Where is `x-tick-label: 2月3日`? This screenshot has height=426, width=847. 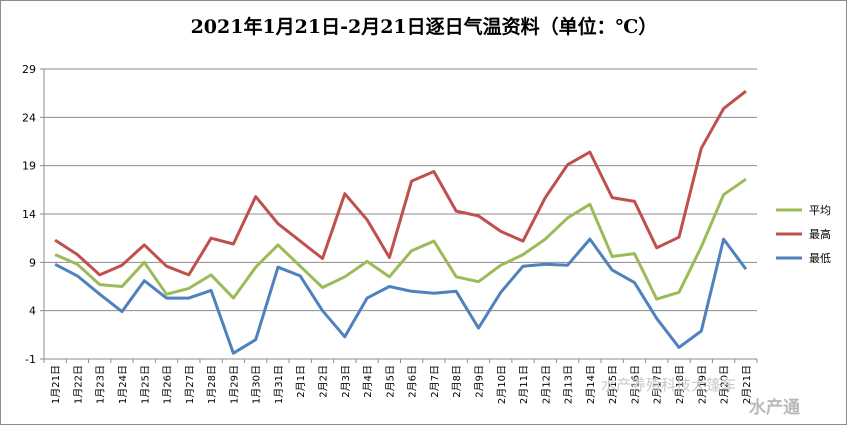
x-tick-label: 2月3日 is located at coordinates (346, 381).